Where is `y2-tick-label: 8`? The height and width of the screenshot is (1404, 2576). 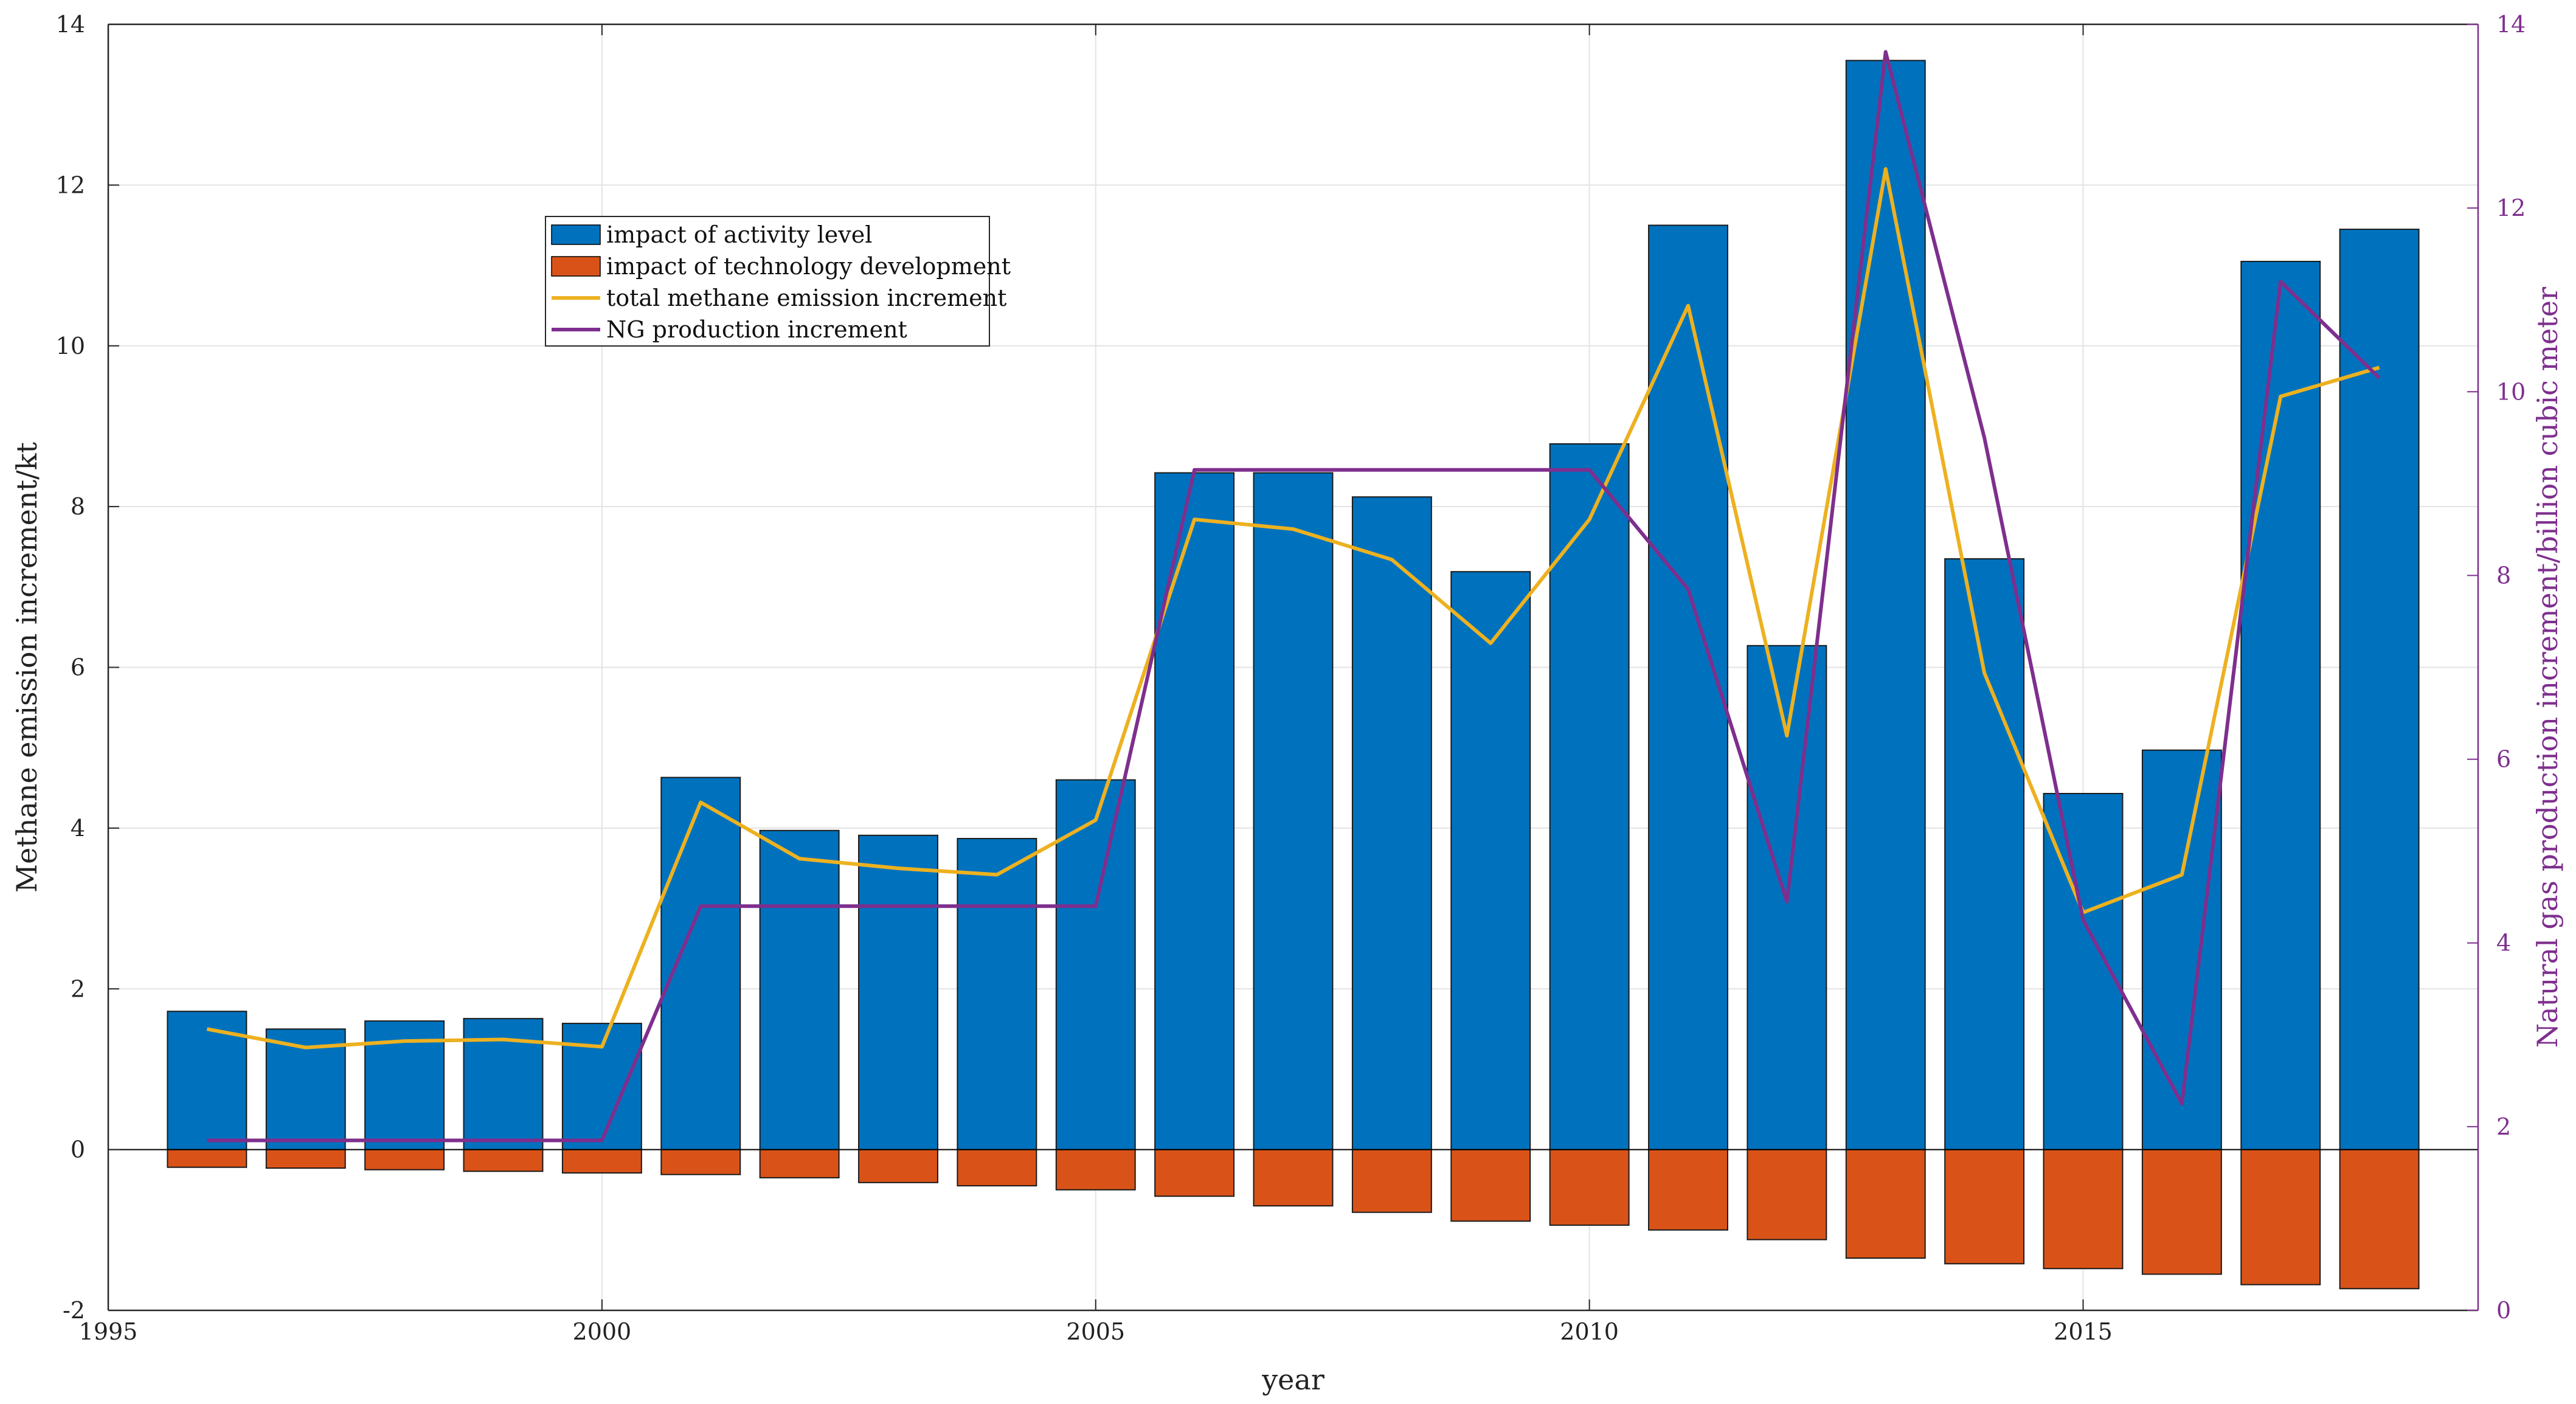
y2-tick-label: 8 is located at coordinates (2503, 575).